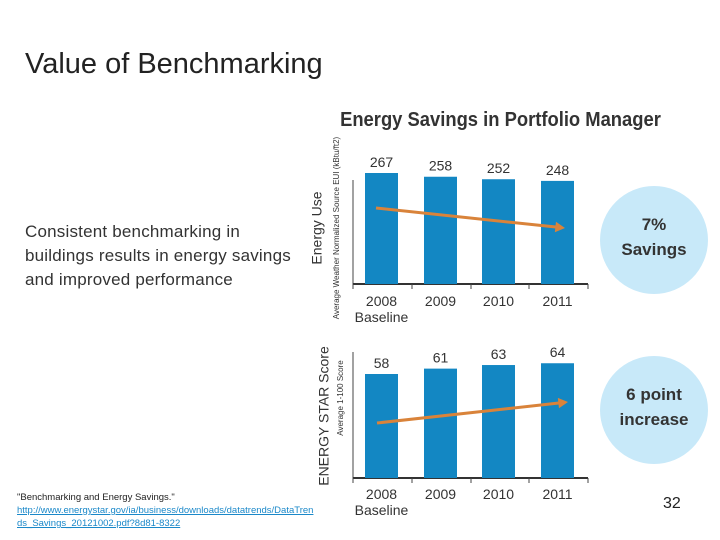 This screenshot has height=540, width=720. What do you see at coordinates (499, 168) in the screenshot?
I see `data-label-2010: 252` at bounding box center [499, 168].